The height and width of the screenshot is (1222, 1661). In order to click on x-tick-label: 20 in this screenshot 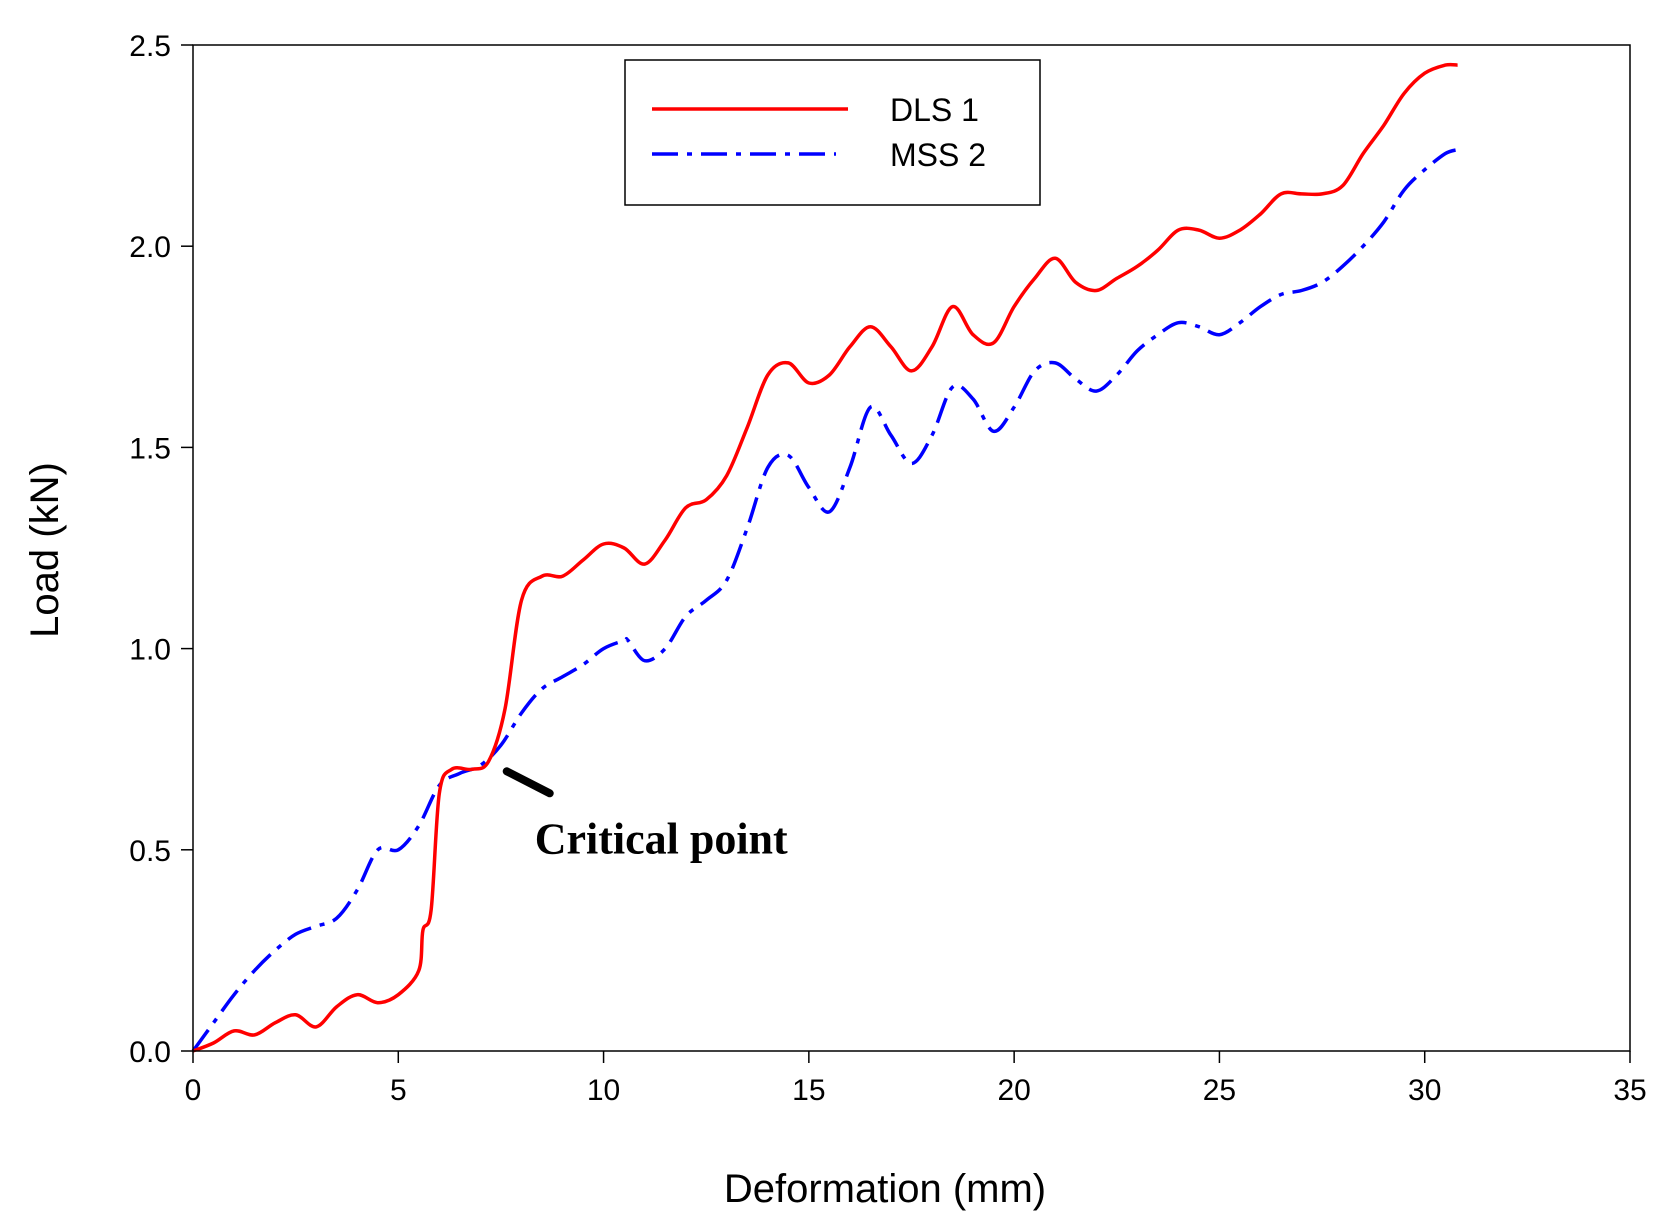, I will do `click(1013, 1090)`.